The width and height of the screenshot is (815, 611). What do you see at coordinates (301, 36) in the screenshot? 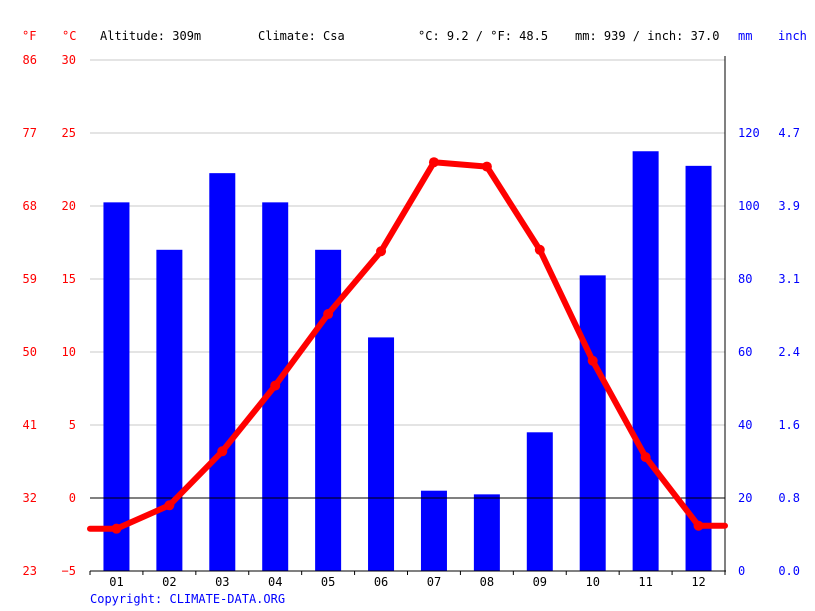
I see `climate-label: Climate: Csa` at bounding box center [301, 36].